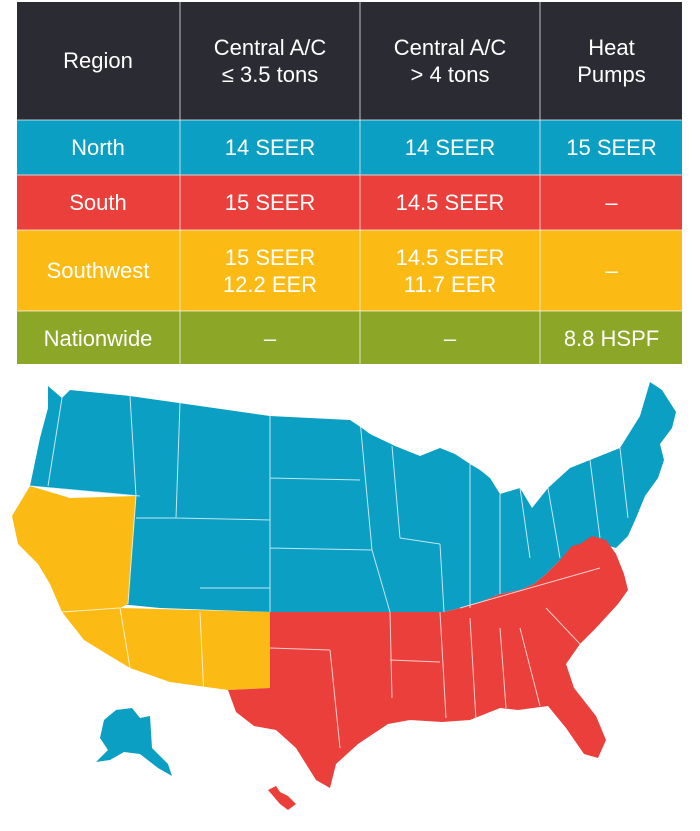 This screenshot has width=700, height=831. Describe the element at coordinates (270, 148) in the screenshot. I see `cell-small-ac: 14 SEER` at that location.